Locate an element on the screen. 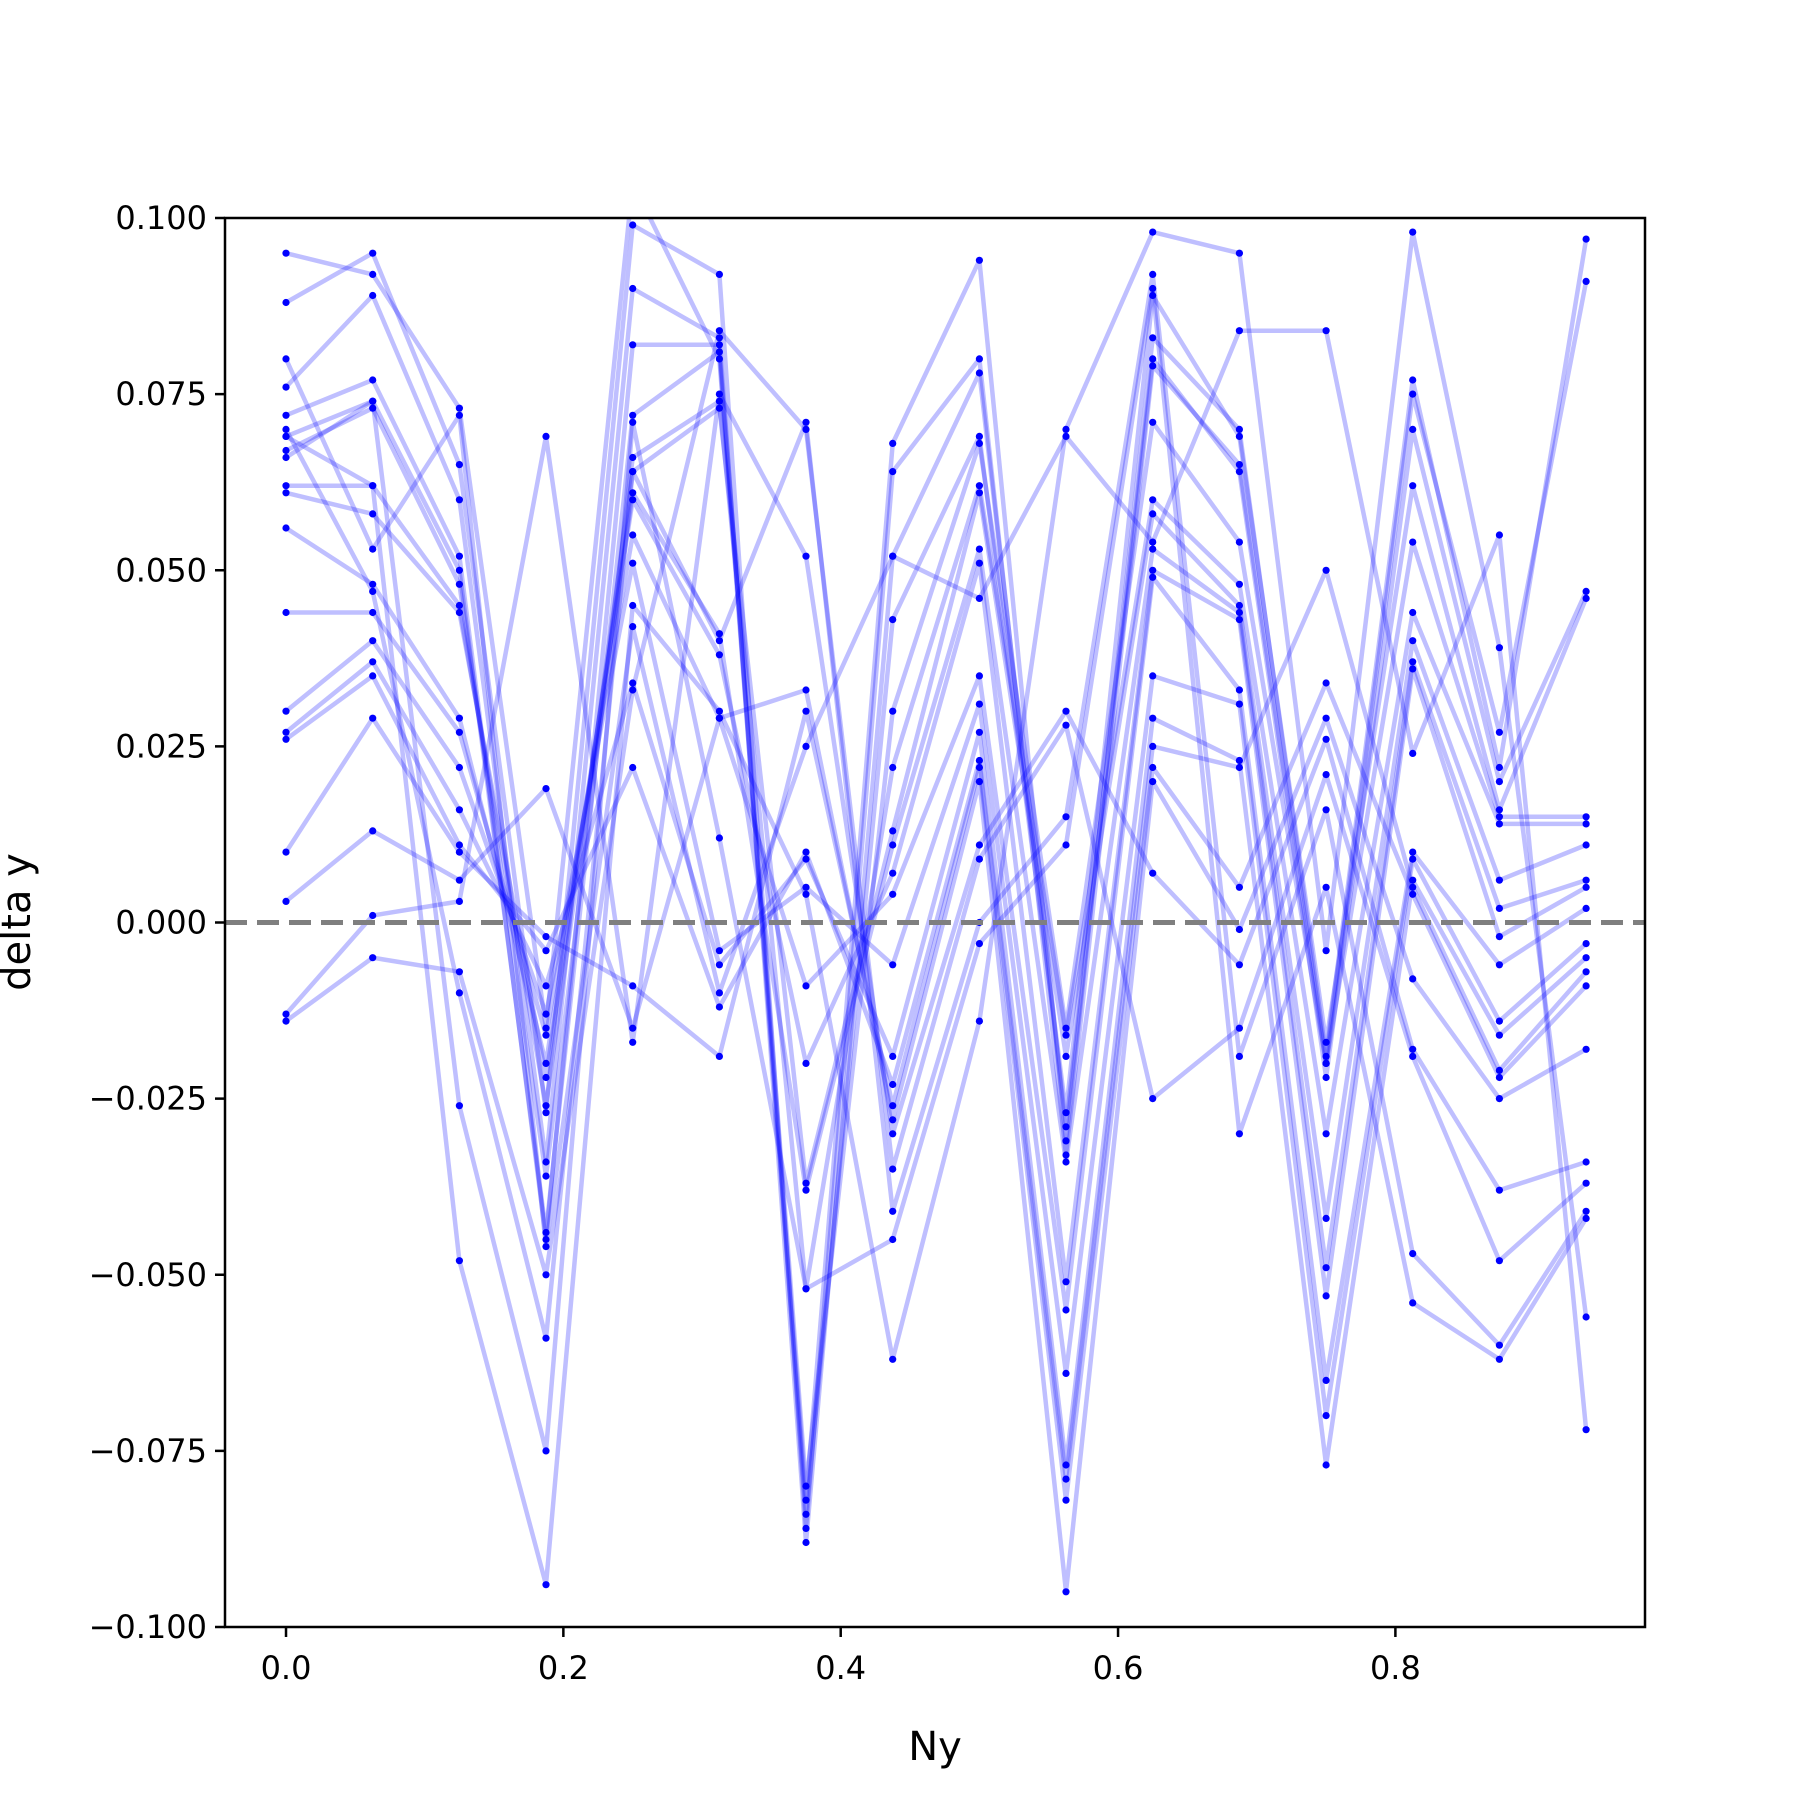 This screenshot has width=1800, height=1800. x-axis-ticks: 0.0 0.2 0.4 0.6 0.8 is located at coordinates (841, 1657).